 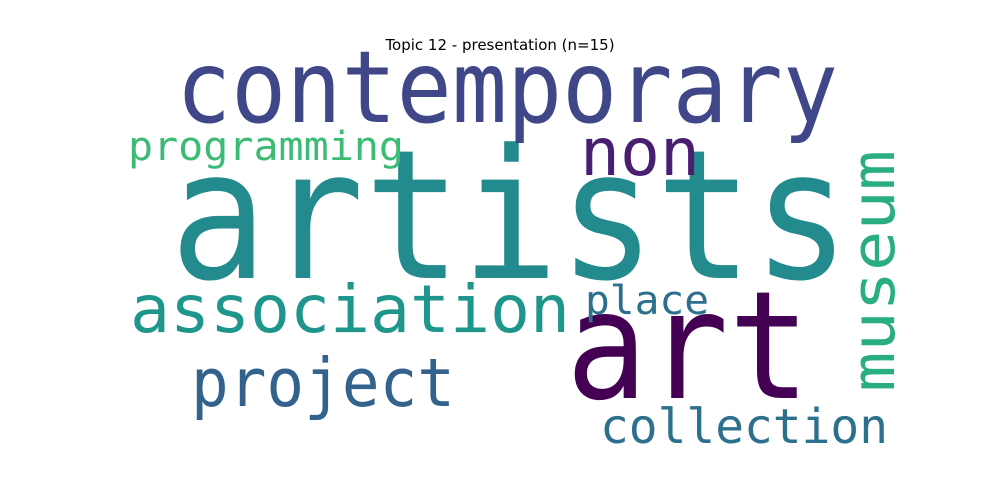 I want to click on chart-title: Topic 12 - presentation (n=15), so click(x=500, y=45).